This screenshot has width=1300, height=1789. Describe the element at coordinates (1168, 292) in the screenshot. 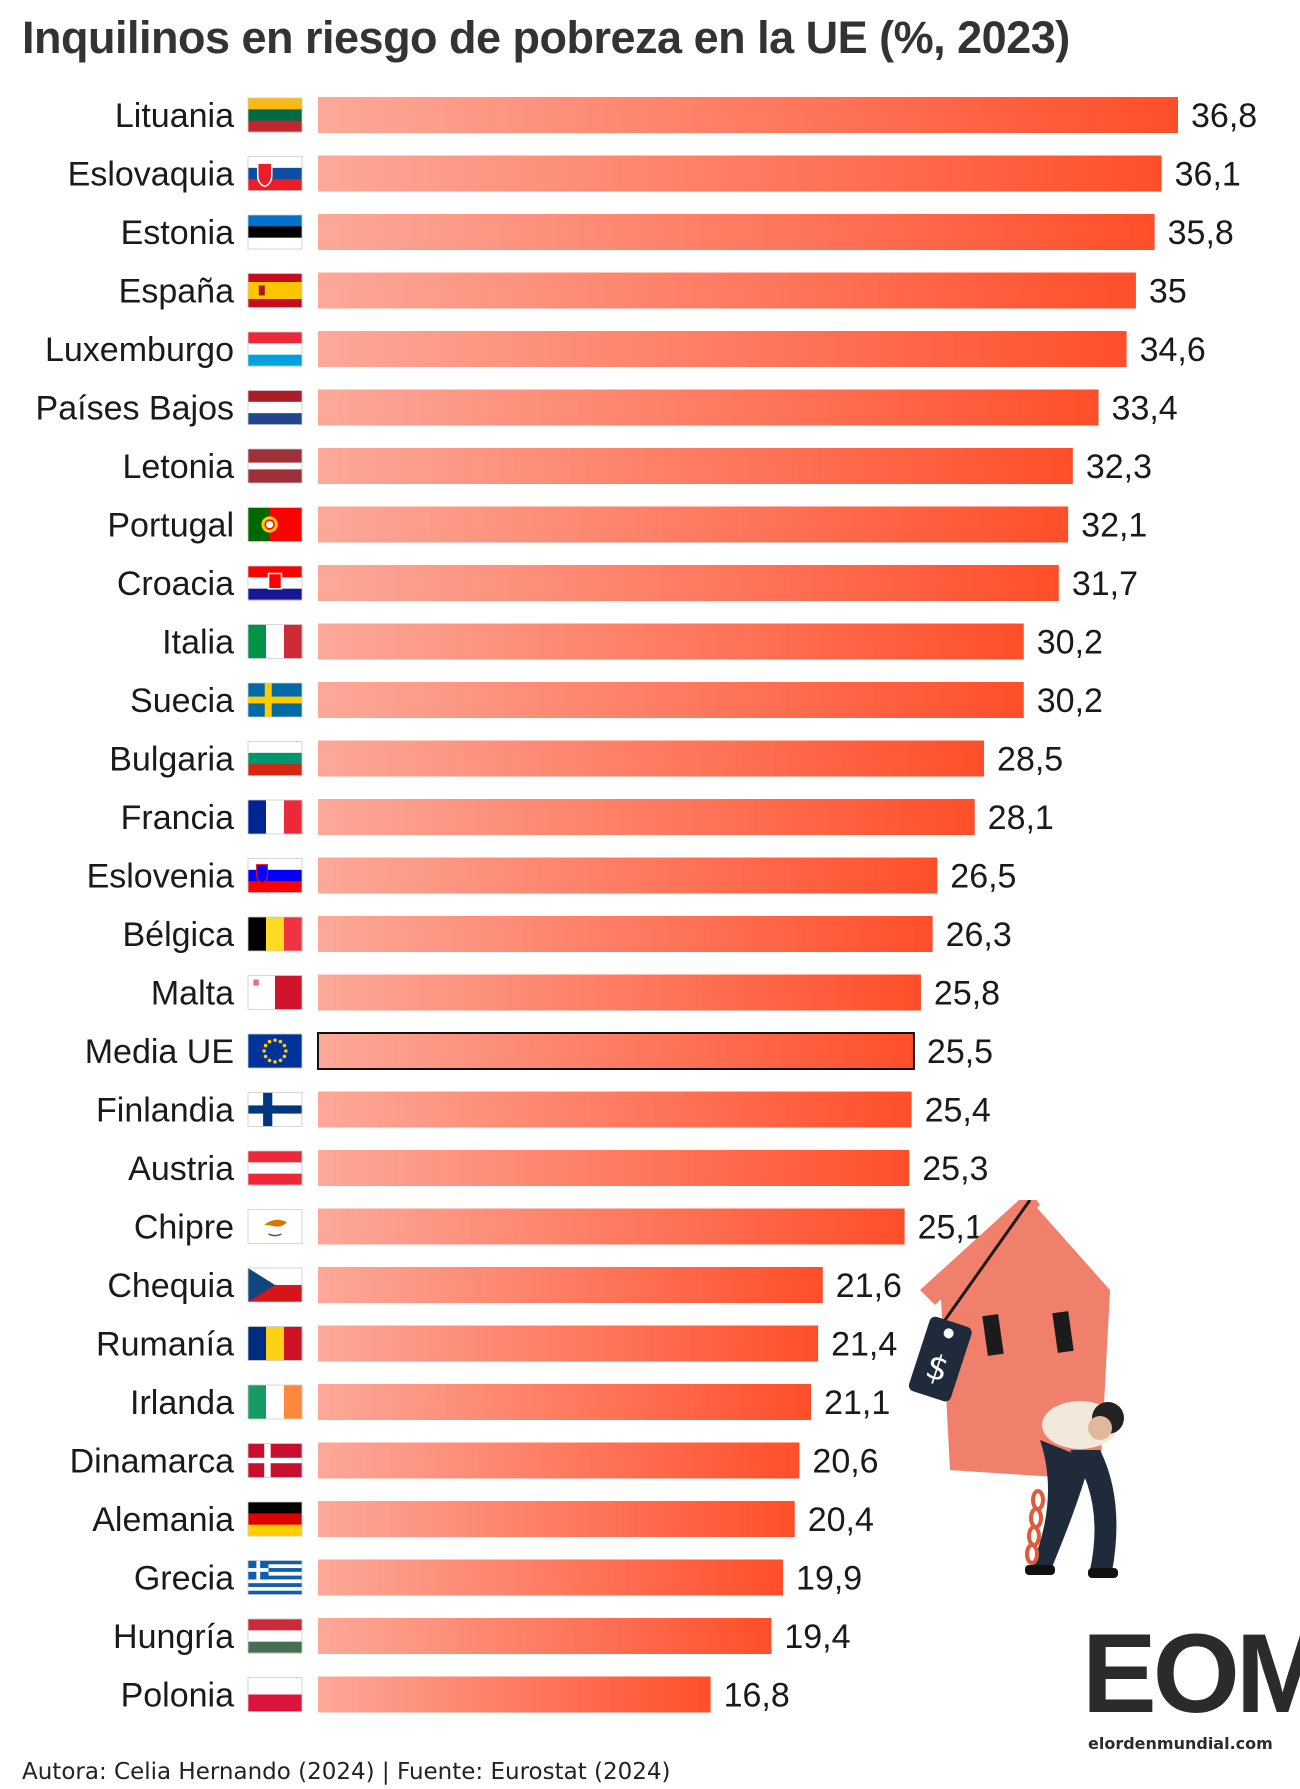

I see `value-label: 35` at that location.